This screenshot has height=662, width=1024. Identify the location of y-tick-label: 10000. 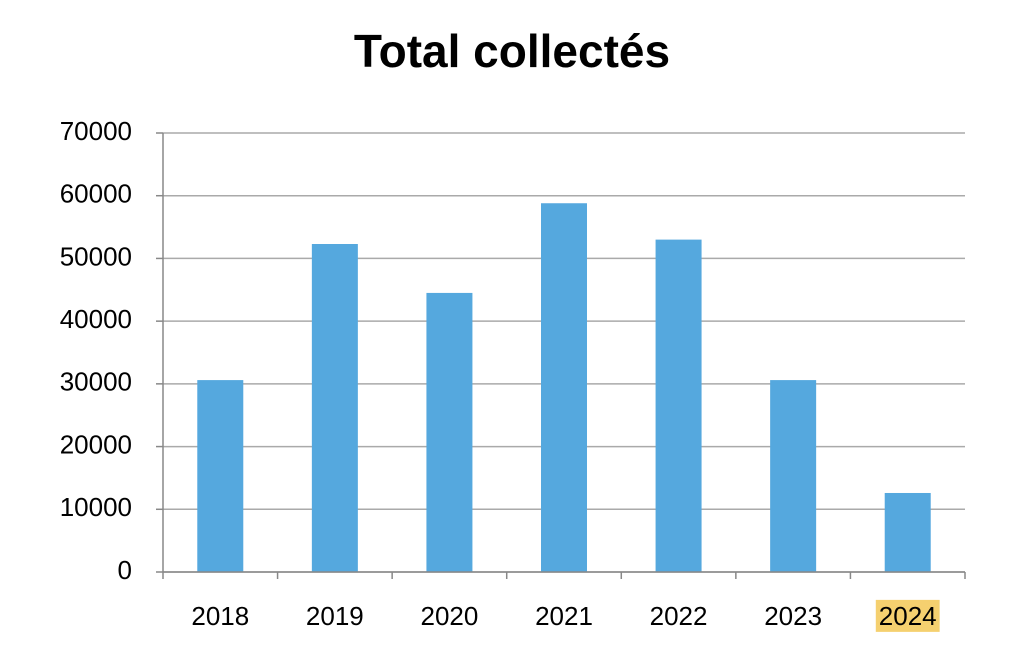
(96, 507).